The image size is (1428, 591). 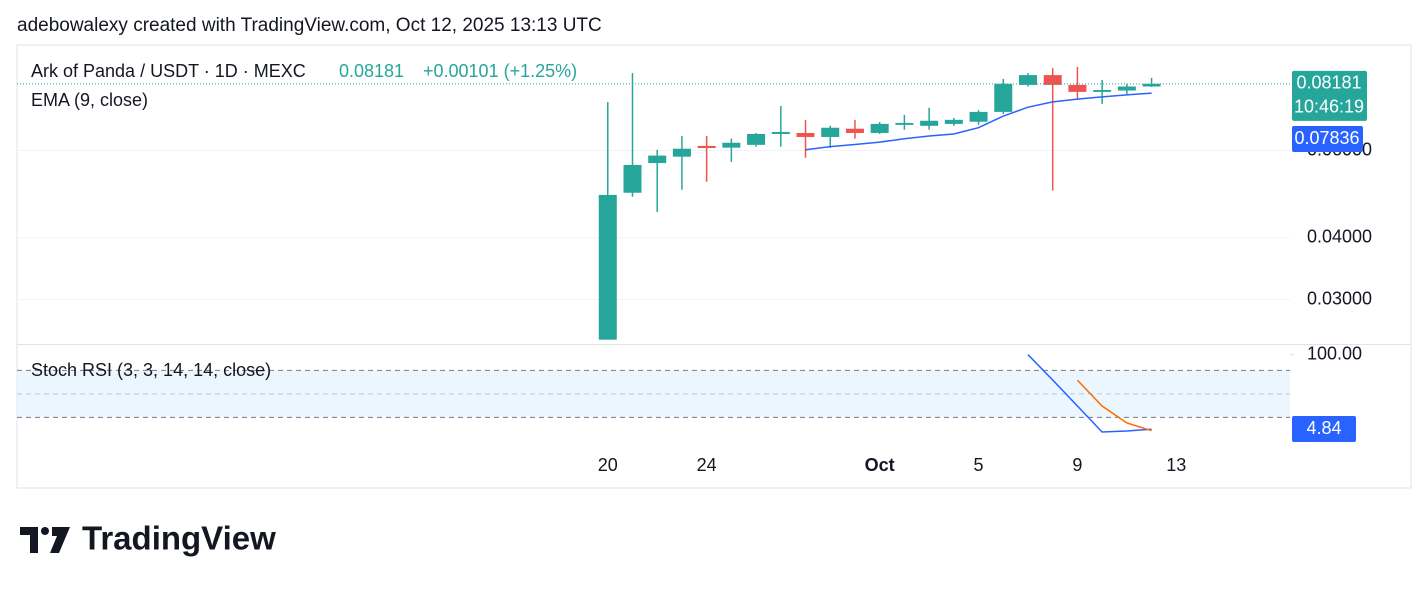 What do you see at coordinates (608, 465) in the screenshot?
I see `x-tick-label: 20` at bounding box center [608, 465].